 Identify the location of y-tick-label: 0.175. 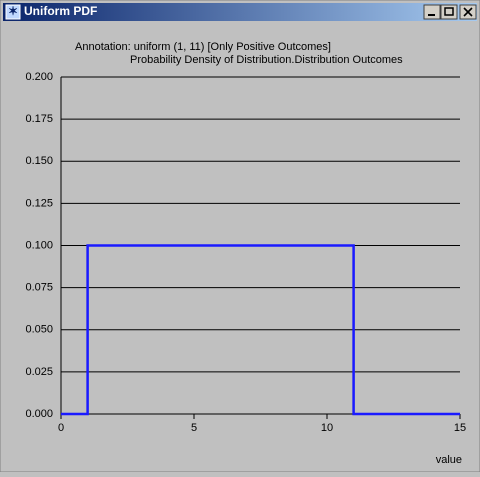
(39, 119).